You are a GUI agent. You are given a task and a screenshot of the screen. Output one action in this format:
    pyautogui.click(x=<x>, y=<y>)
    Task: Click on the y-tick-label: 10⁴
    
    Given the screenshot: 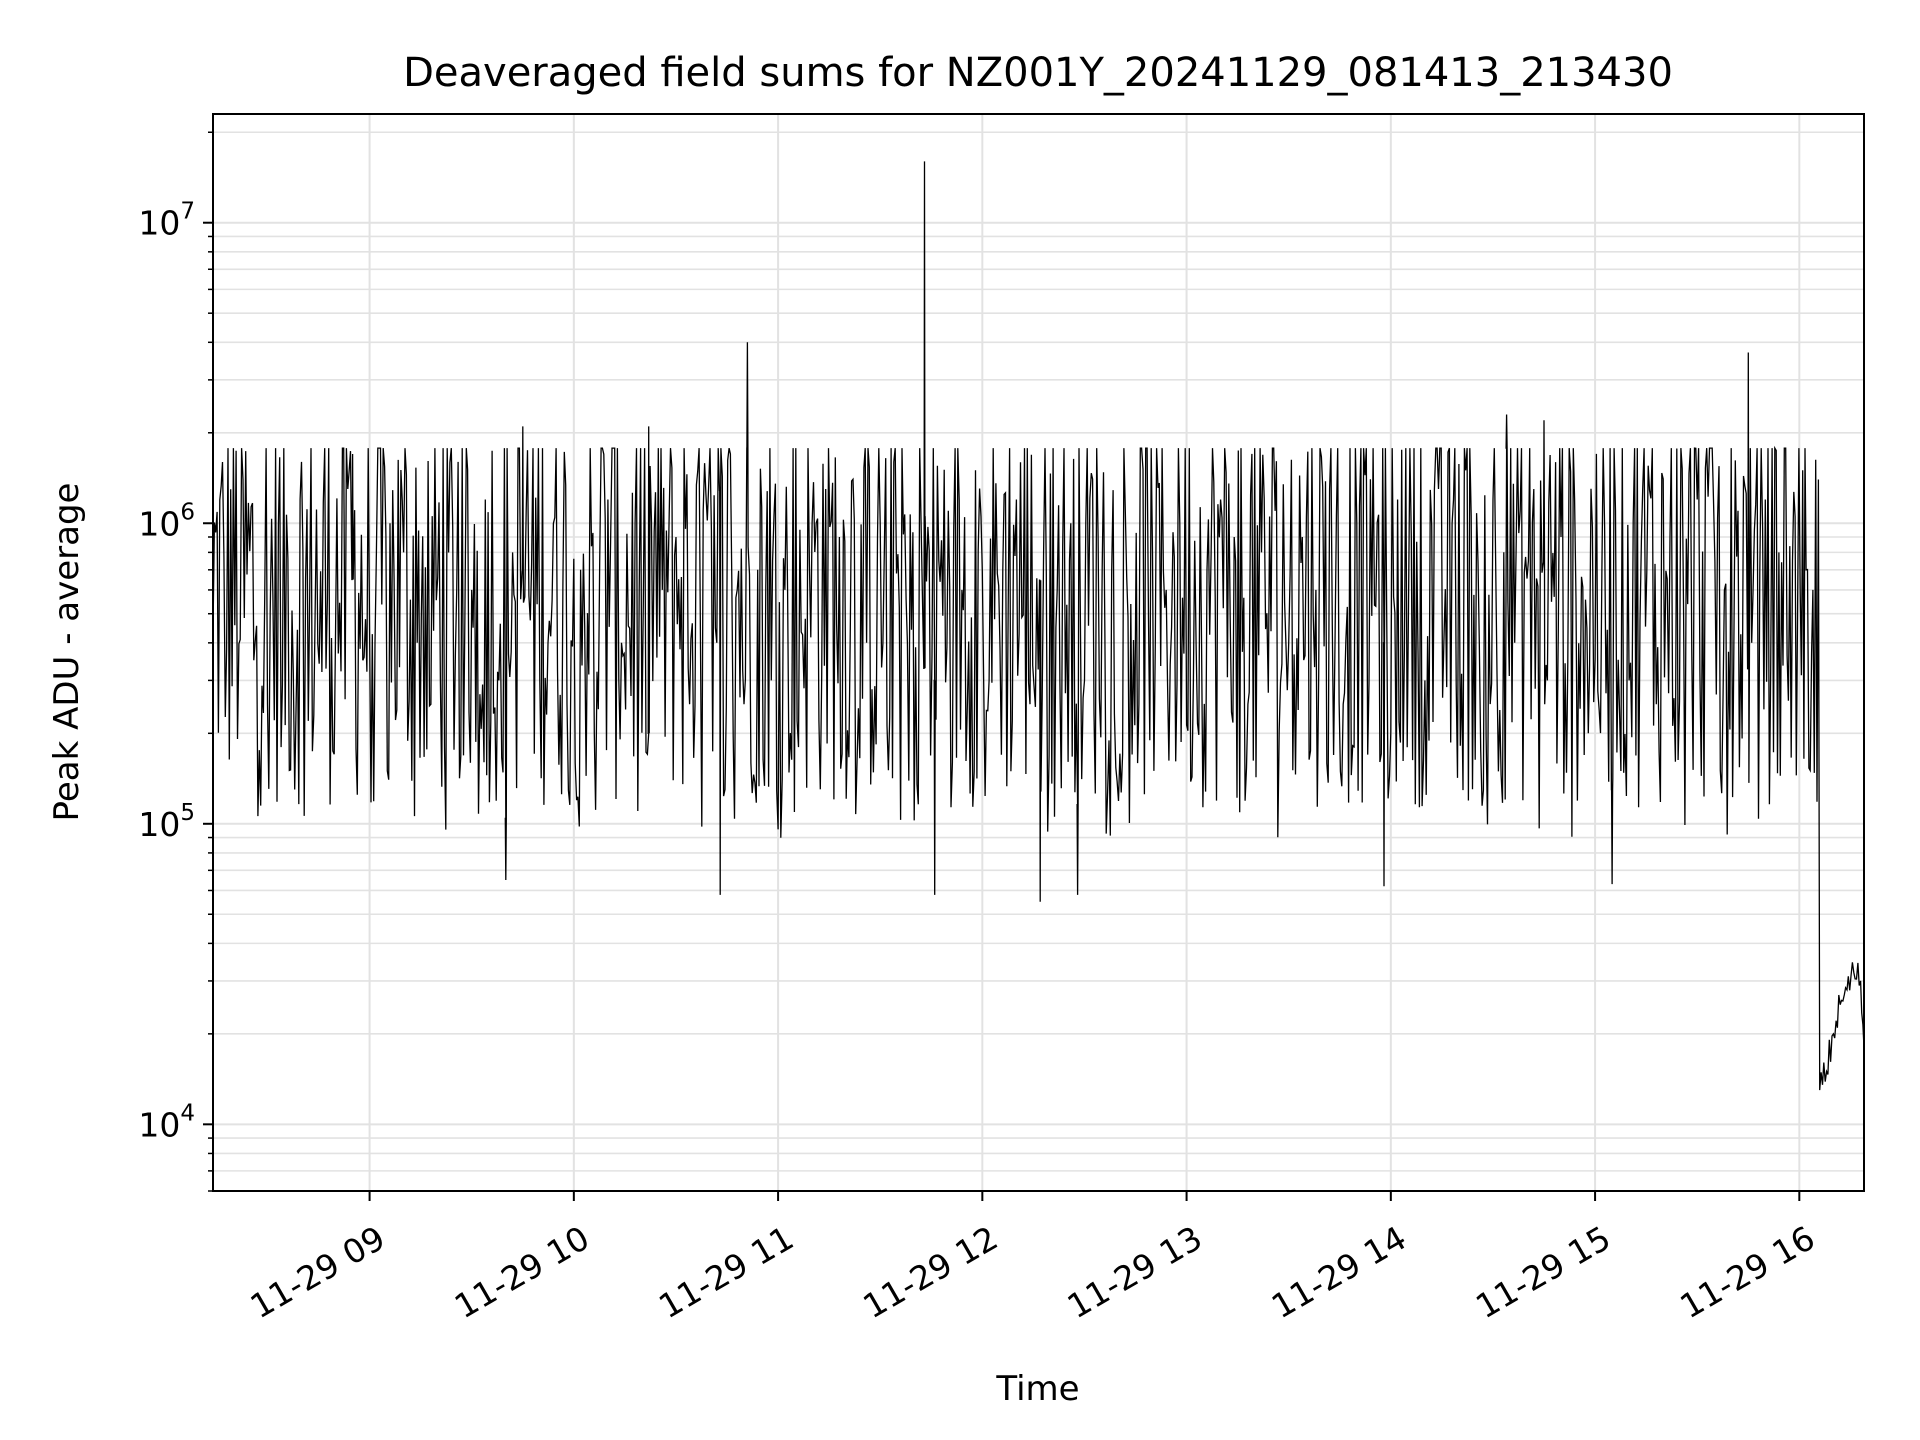 What is the action you would take?
    pyautogui.click(x=166, y=1122)
    